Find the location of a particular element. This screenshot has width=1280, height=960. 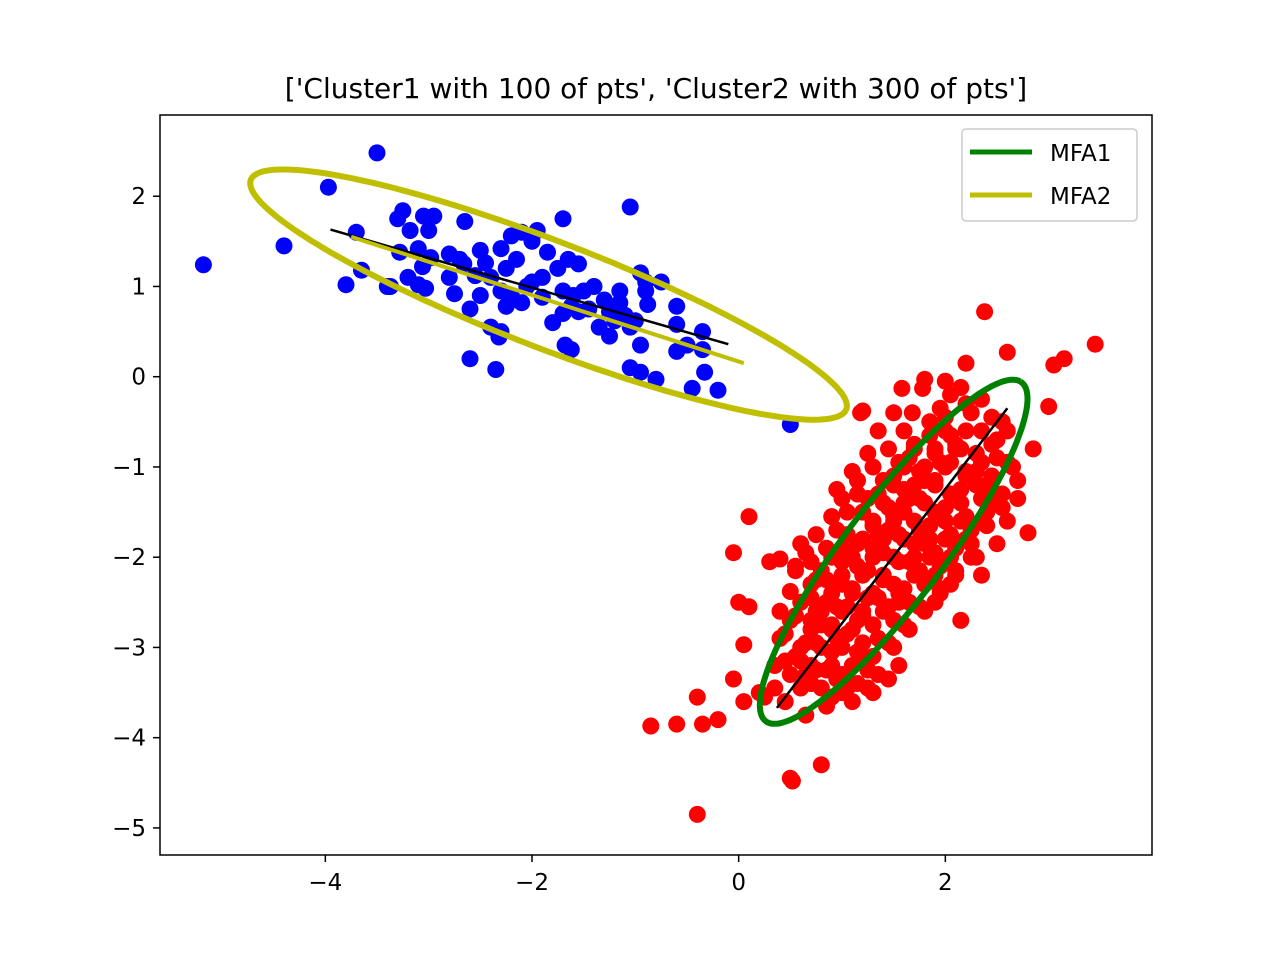

mfa2-axis-line is located at coordinates (547, 300).